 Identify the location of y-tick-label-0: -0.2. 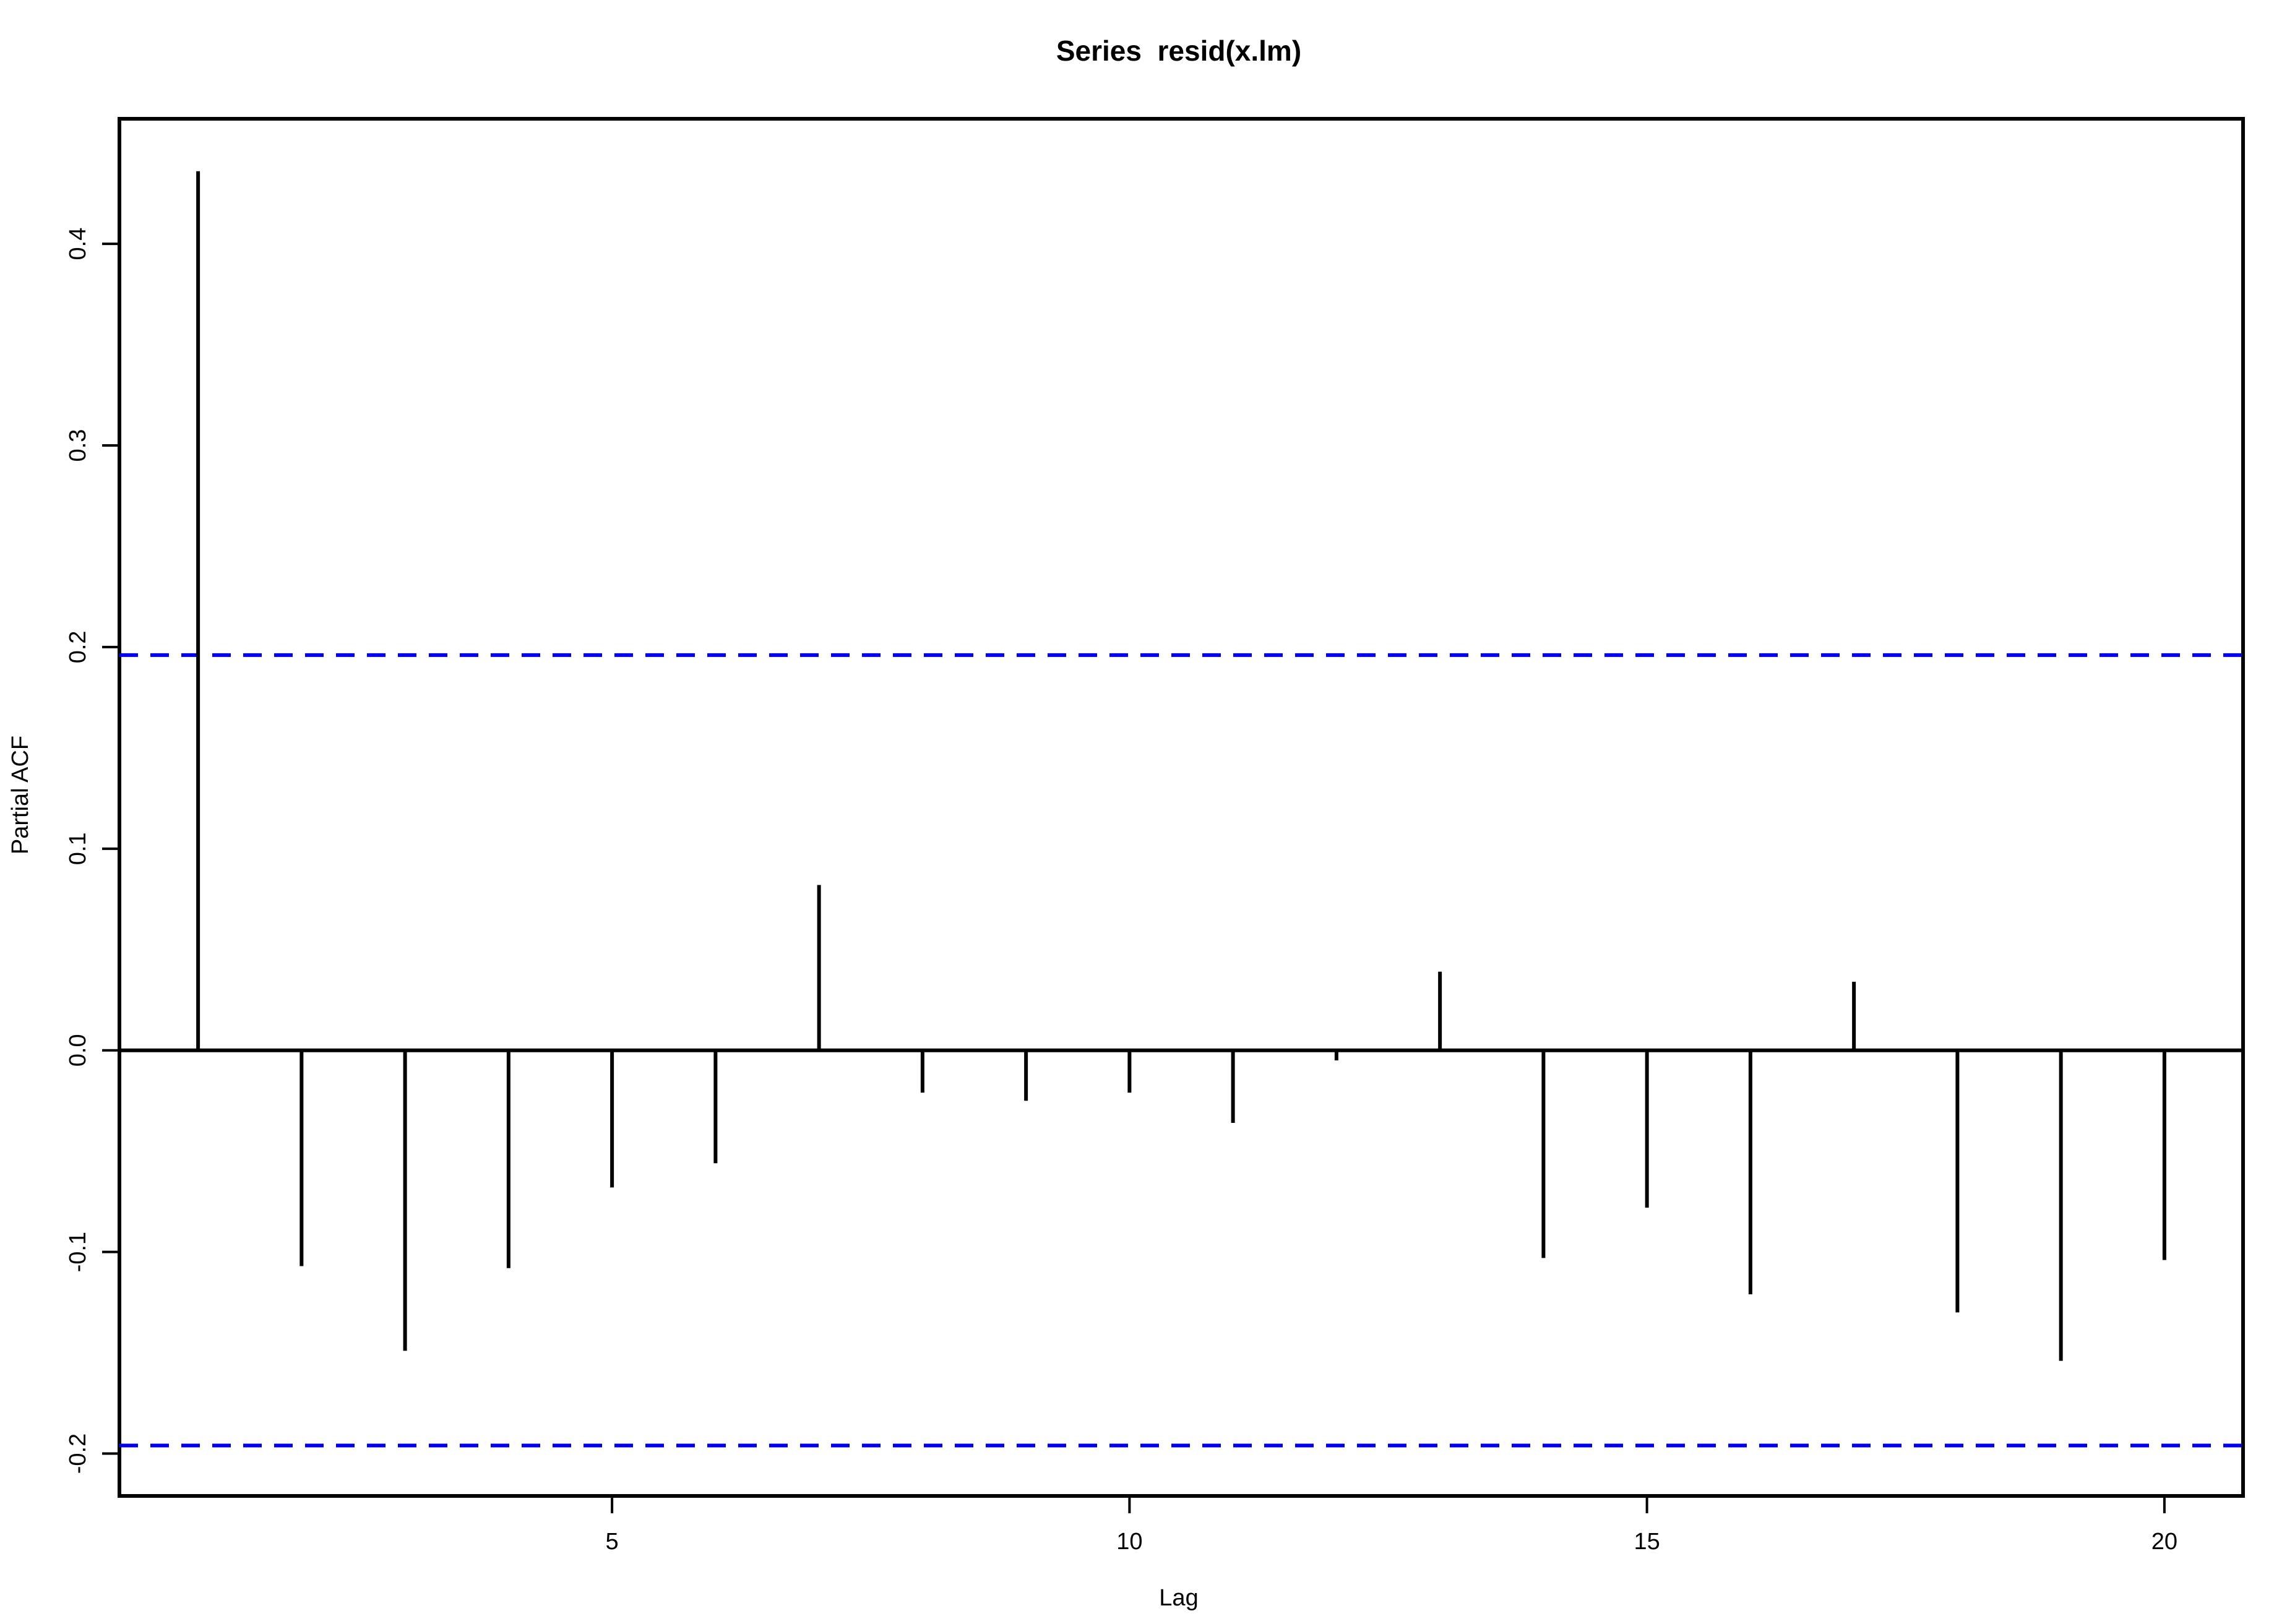
(78, 1454).